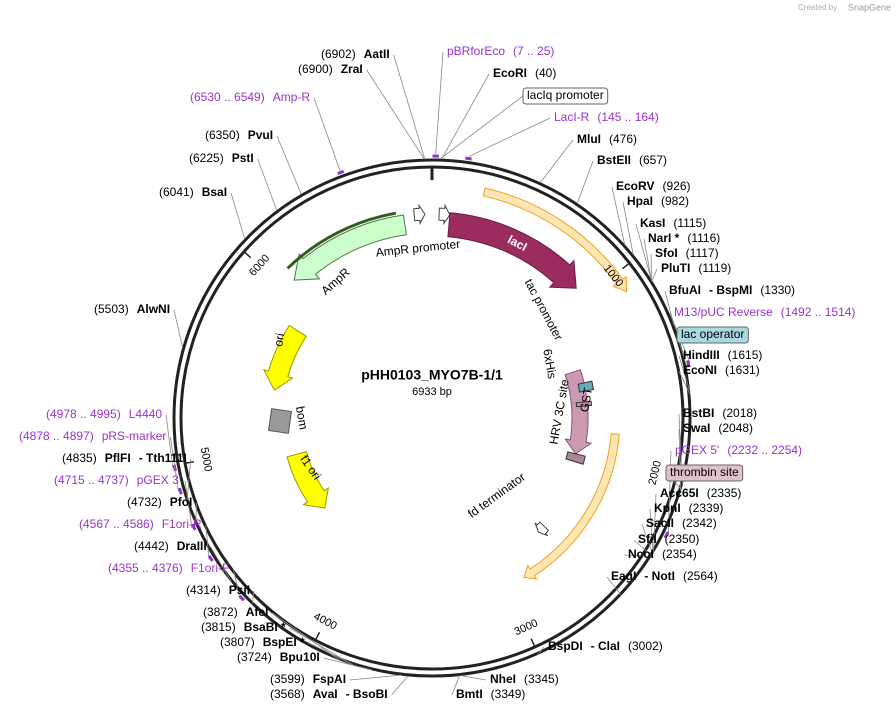 The height and width of the screenshot is (713, 896). What do you see at coordinates (116, 524) in the screenshot?
I see `primer-range: (4567 .. 4586)` at bounding box center [116, 524].